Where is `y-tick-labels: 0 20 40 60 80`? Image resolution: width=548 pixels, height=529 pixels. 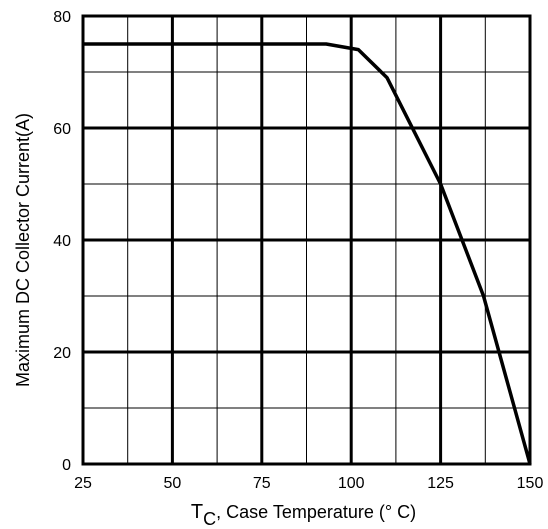 y-tick-labels: 0 20 40 60 80 is located at coordinates (62, 241).